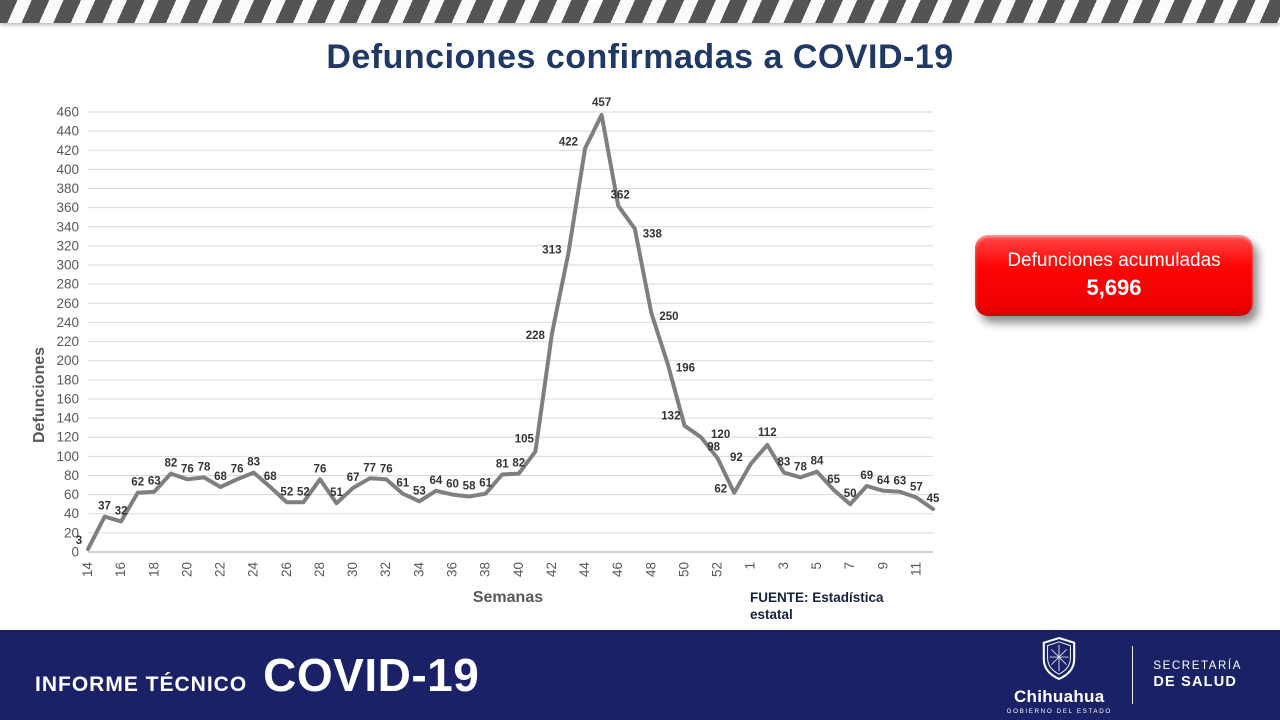 The width and height of the screenshot is (1280, 720). What do you see at coordinates (39, 395) in the screenshot?
I see `y-axis-title: Defunciones` at bounding box center [39, 395].